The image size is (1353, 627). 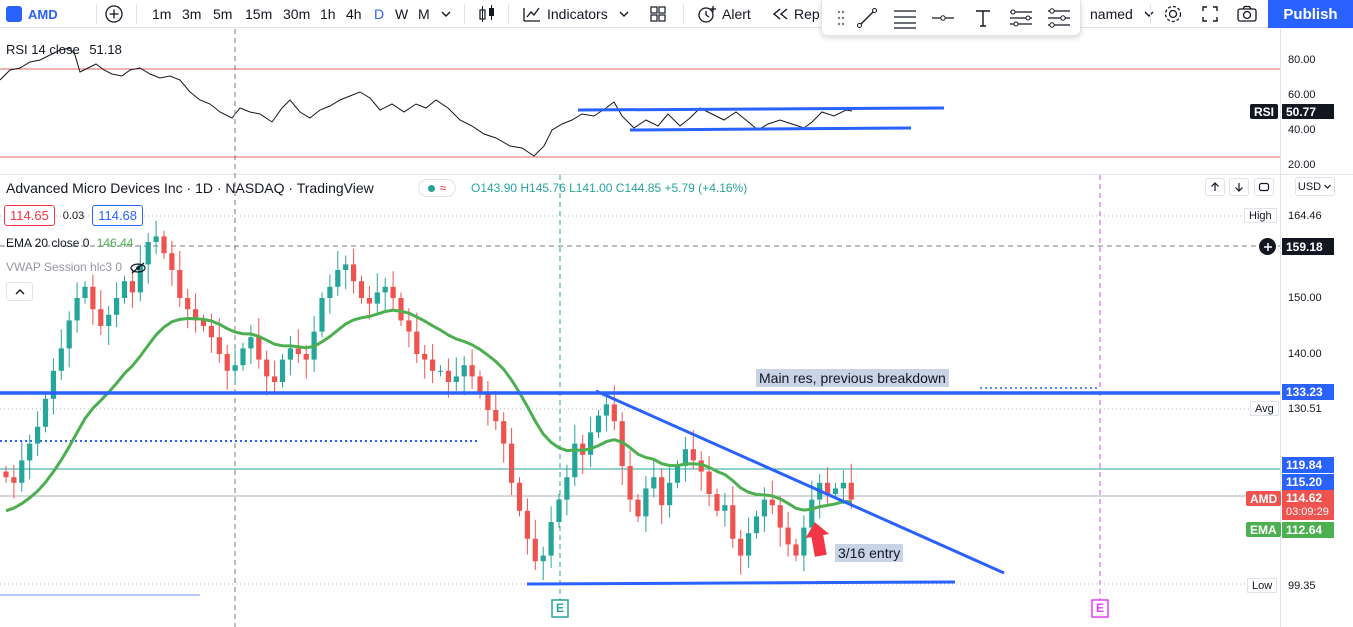 What do you see at coordinates (115, 243) in the screenshot?
I see `ema-legend-value: 146.44` at bounding box center [115, 243].